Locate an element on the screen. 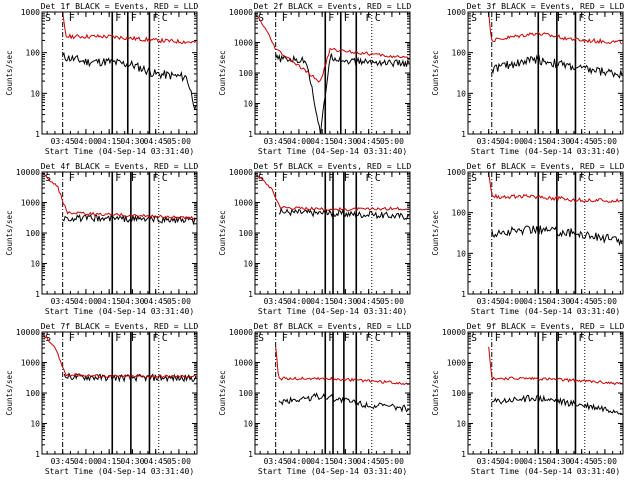 This screenshot has width=640, height=480. panel-title: Det 1f BLACK = Events, RED = LLD is located at coordinates (120, 6).